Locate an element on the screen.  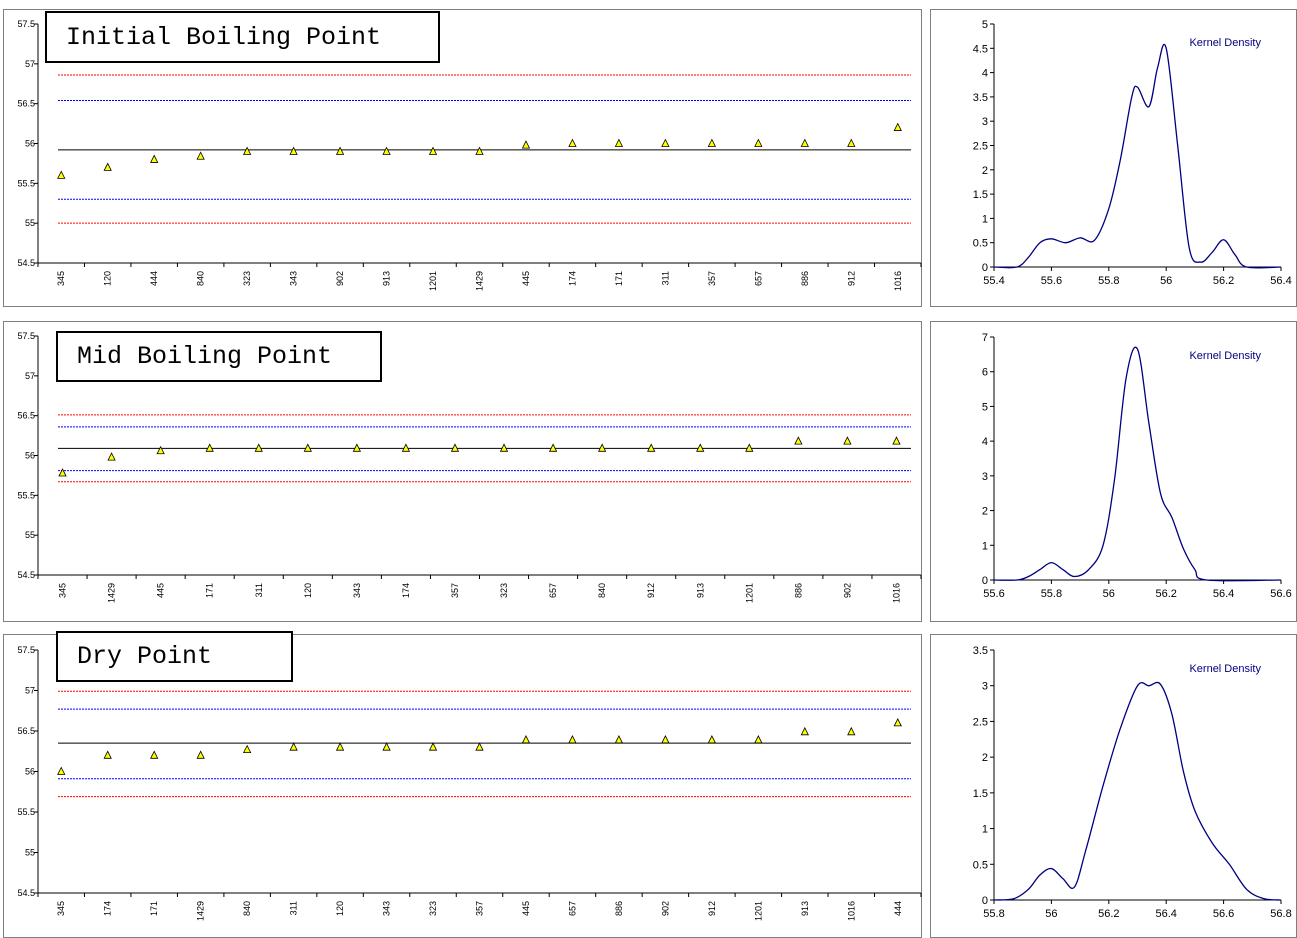
mid-boiling-point-y-tick-label: 54.5 is located at coordinates (26, 575).